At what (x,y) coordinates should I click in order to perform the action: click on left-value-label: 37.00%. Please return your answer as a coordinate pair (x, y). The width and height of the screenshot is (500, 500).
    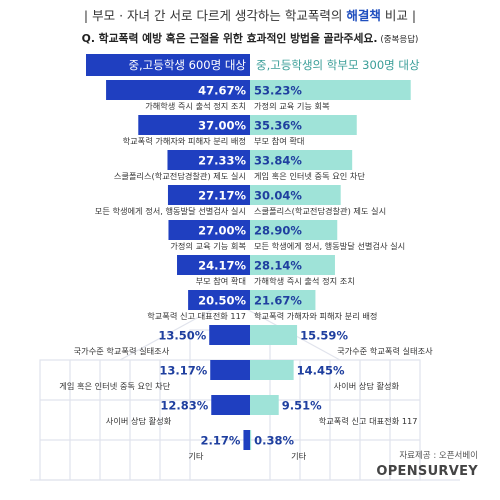
    Looking at the image, I should click on (222, 126).